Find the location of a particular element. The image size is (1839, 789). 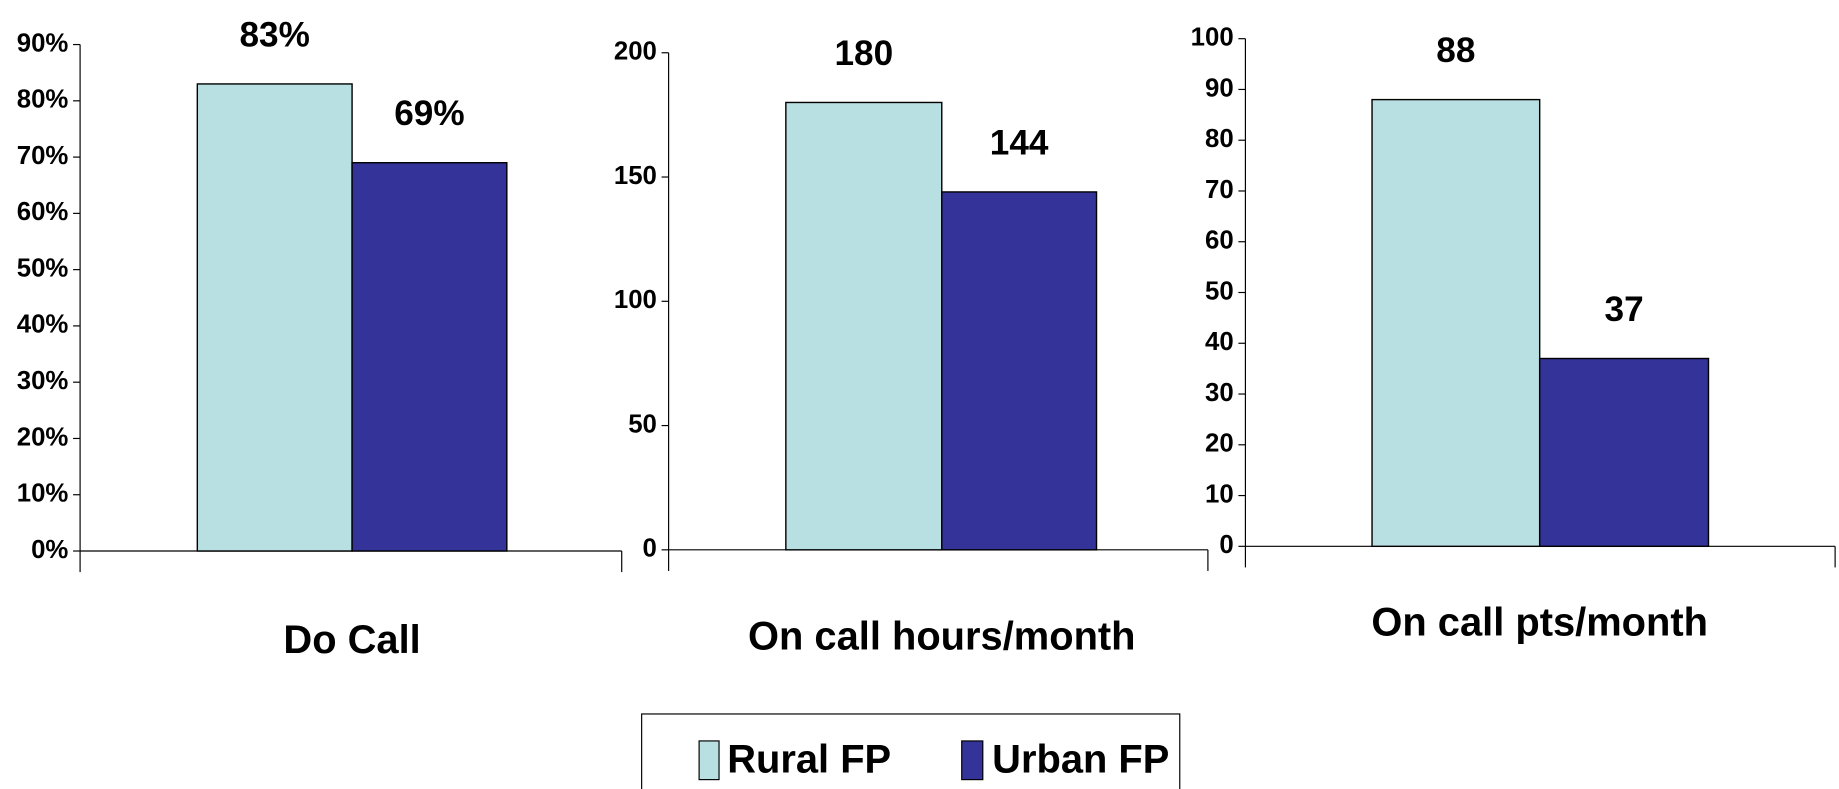

value-label: 144 is located at coordinates (1019, 142).